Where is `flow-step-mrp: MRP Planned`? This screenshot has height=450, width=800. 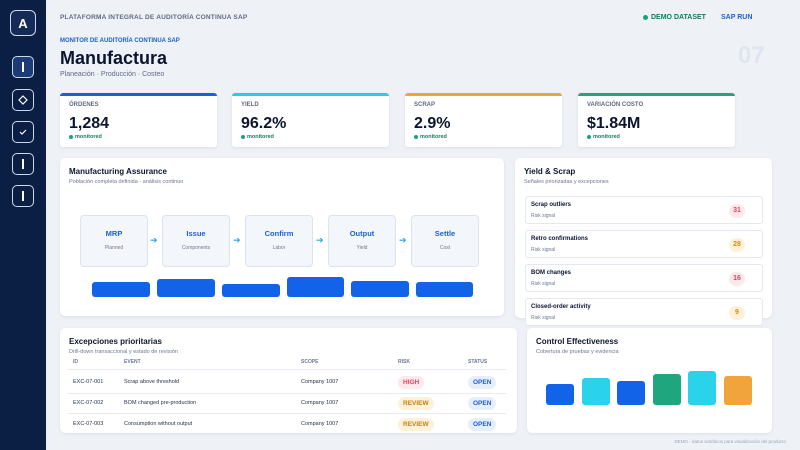 flow-step-mrp: MRP Planned is located at coordinates (114, 241).